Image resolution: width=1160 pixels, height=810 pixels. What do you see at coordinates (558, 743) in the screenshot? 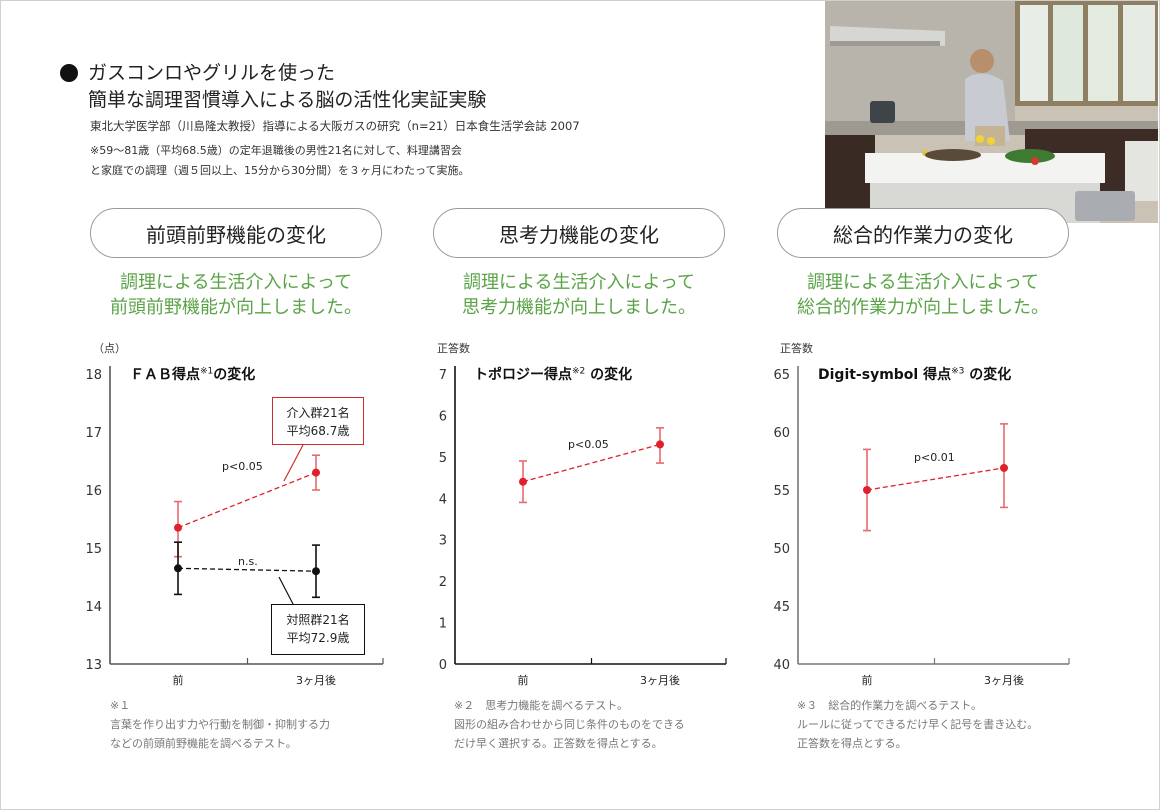
I see `footnote-line3: だけ早く選択する。正答数を得点とする。` at bounding box center [558, 743].